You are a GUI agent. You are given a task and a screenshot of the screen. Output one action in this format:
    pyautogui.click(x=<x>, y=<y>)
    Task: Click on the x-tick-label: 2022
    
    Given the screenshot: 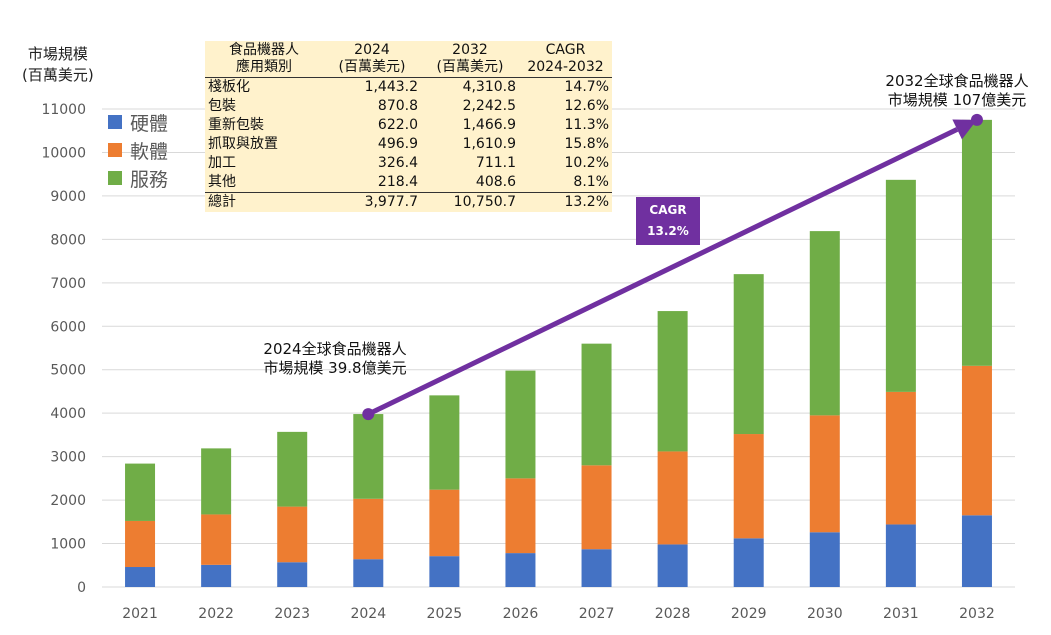 What is the action you would take?
    pyautogui.click(x=216, y=614)
    